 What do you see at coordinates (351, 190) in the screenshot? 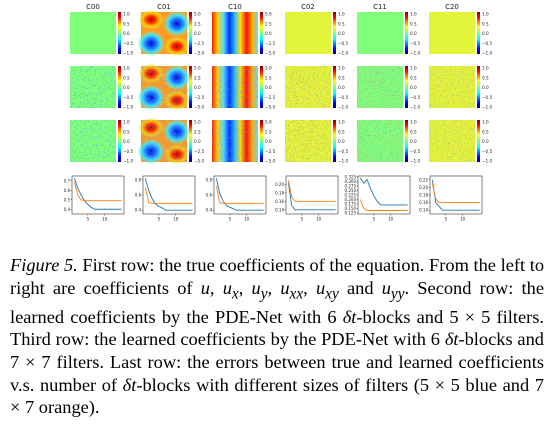
I see `y-tick-label: 0.250` at bounding box center [351, 190].